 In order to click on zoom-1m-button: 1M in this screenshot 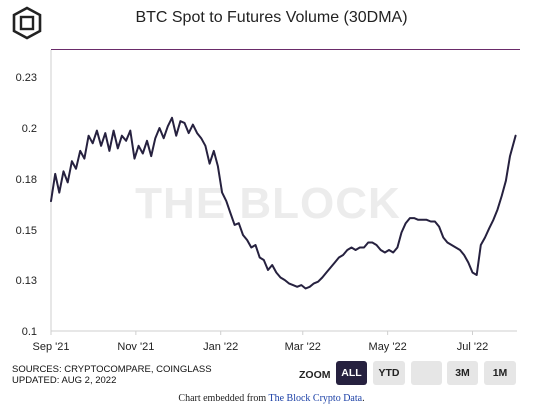, I will do `click(500, 373)`.